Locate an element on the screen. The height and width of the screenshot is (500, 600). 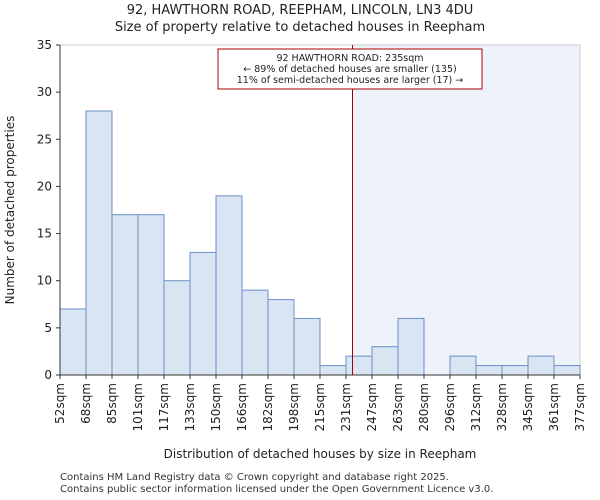
x-tick-label: 361sqm is located at coordinates (554, 407).